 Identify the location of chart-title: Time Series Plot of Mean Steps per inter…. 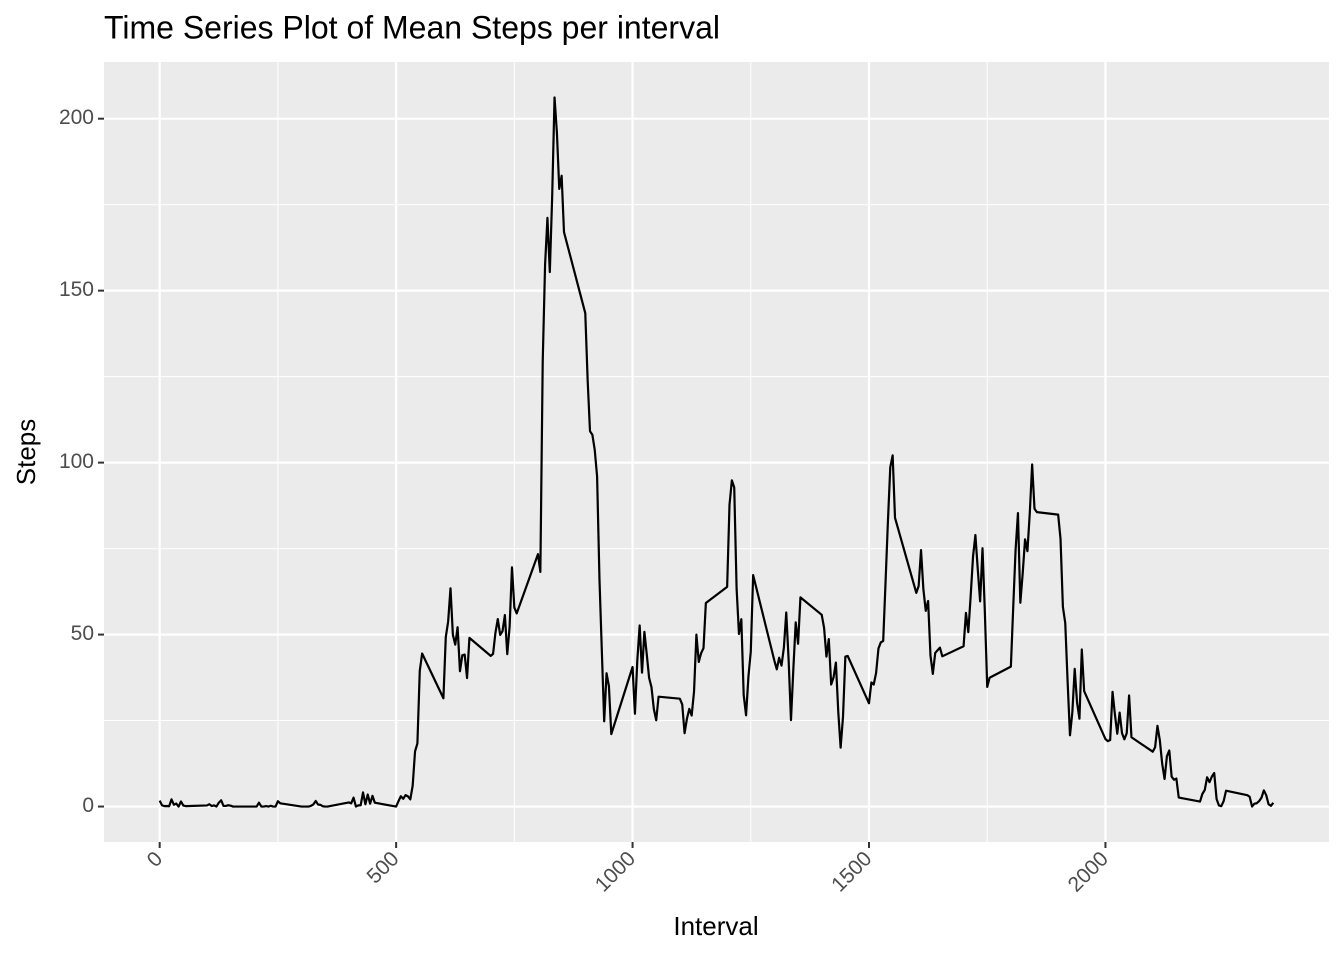
(412, 27).